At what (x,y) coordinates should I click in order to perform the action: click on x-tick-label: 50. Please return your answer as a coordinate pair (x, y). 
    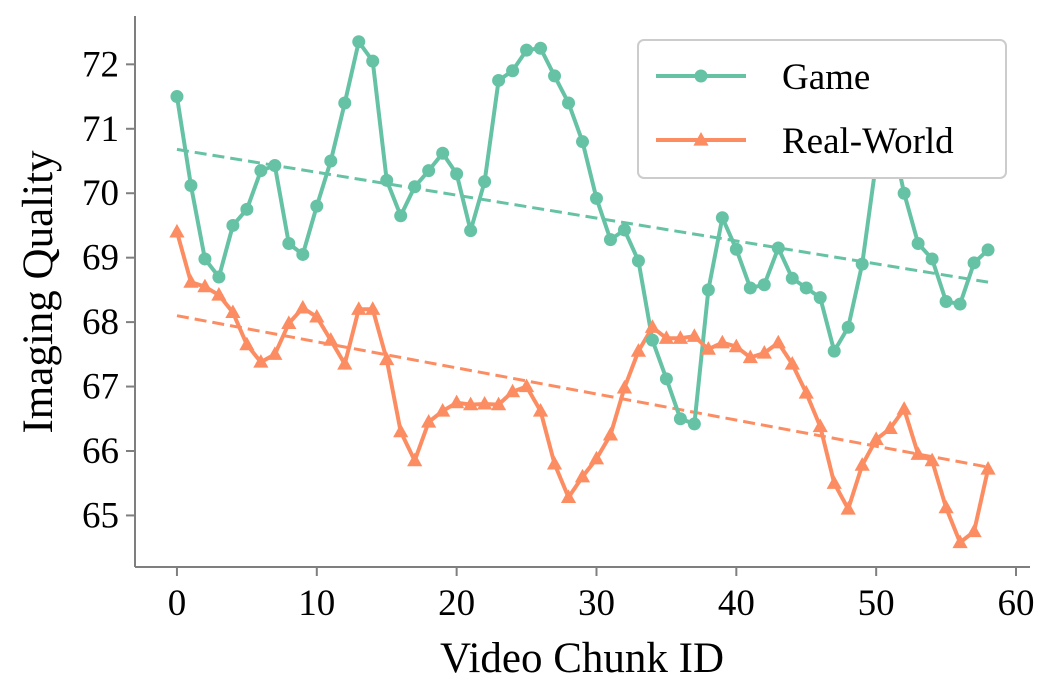
    Looking at the image, I should click on (876, 603).